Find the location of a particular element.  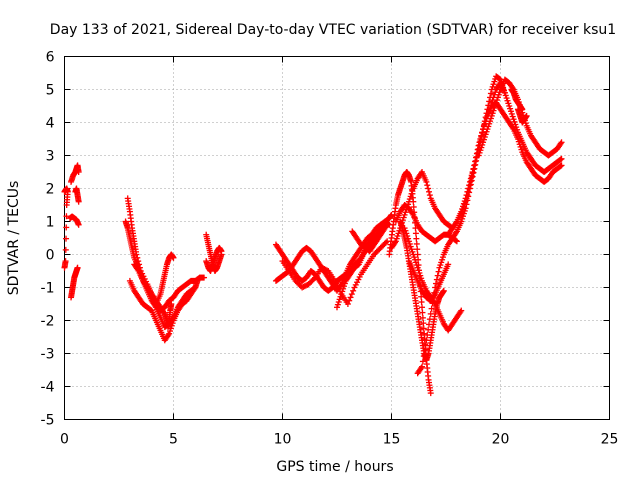

y-tick-label: 2 is located at coordinates (50, 190).